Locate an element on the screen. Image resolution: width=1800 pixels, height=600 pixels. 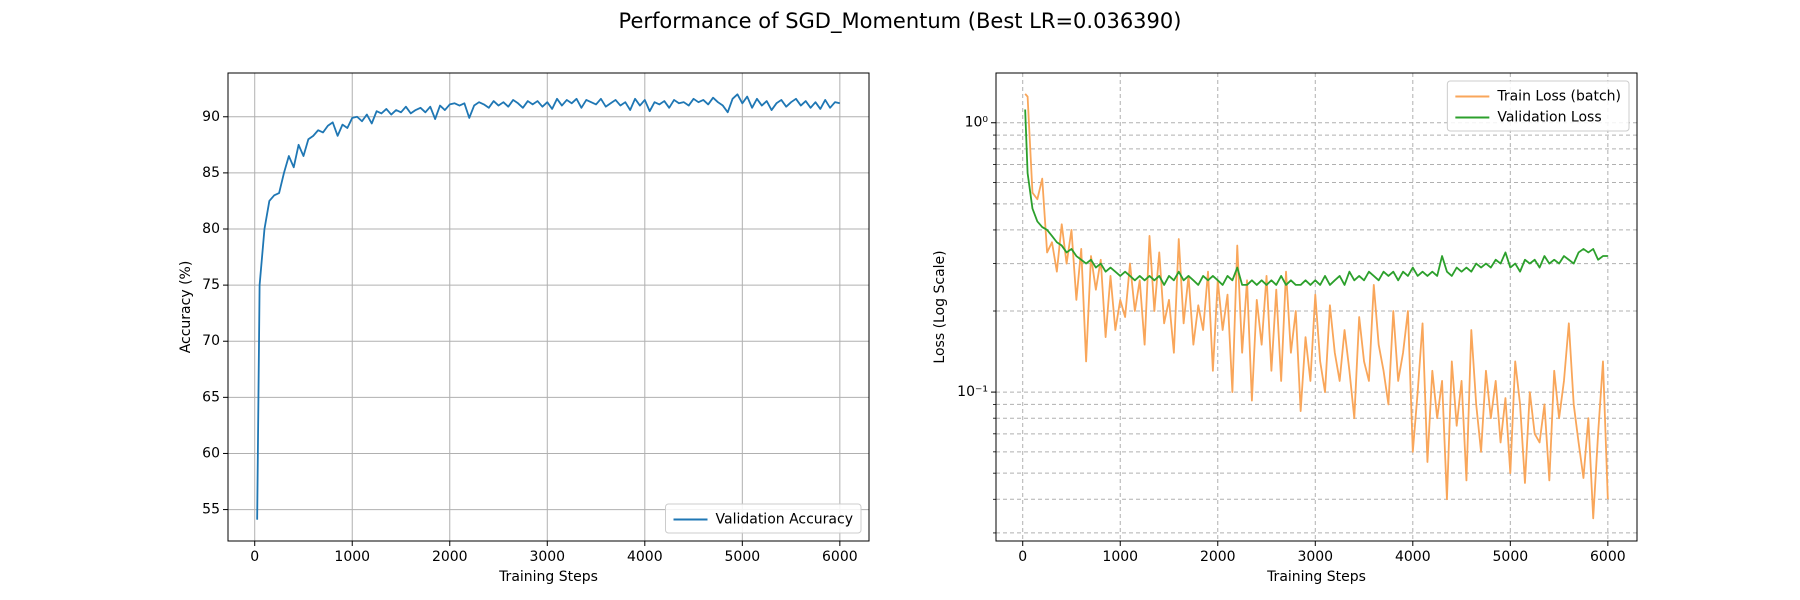
y-axis-label: Accuracy (%) is located at coordinates (186, 307).